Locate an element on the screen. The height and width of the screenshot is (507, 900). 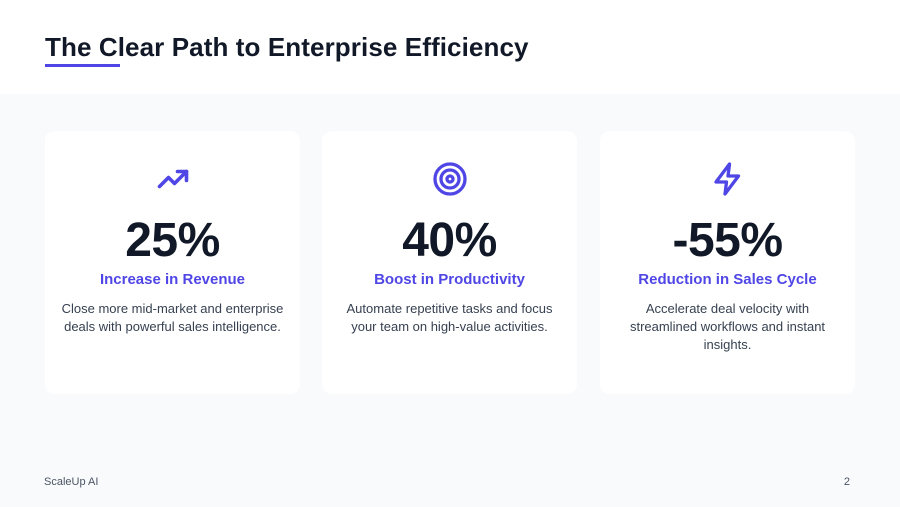
stat-label: Reduction in Sales Cycle is located at coordinates (727, 279).